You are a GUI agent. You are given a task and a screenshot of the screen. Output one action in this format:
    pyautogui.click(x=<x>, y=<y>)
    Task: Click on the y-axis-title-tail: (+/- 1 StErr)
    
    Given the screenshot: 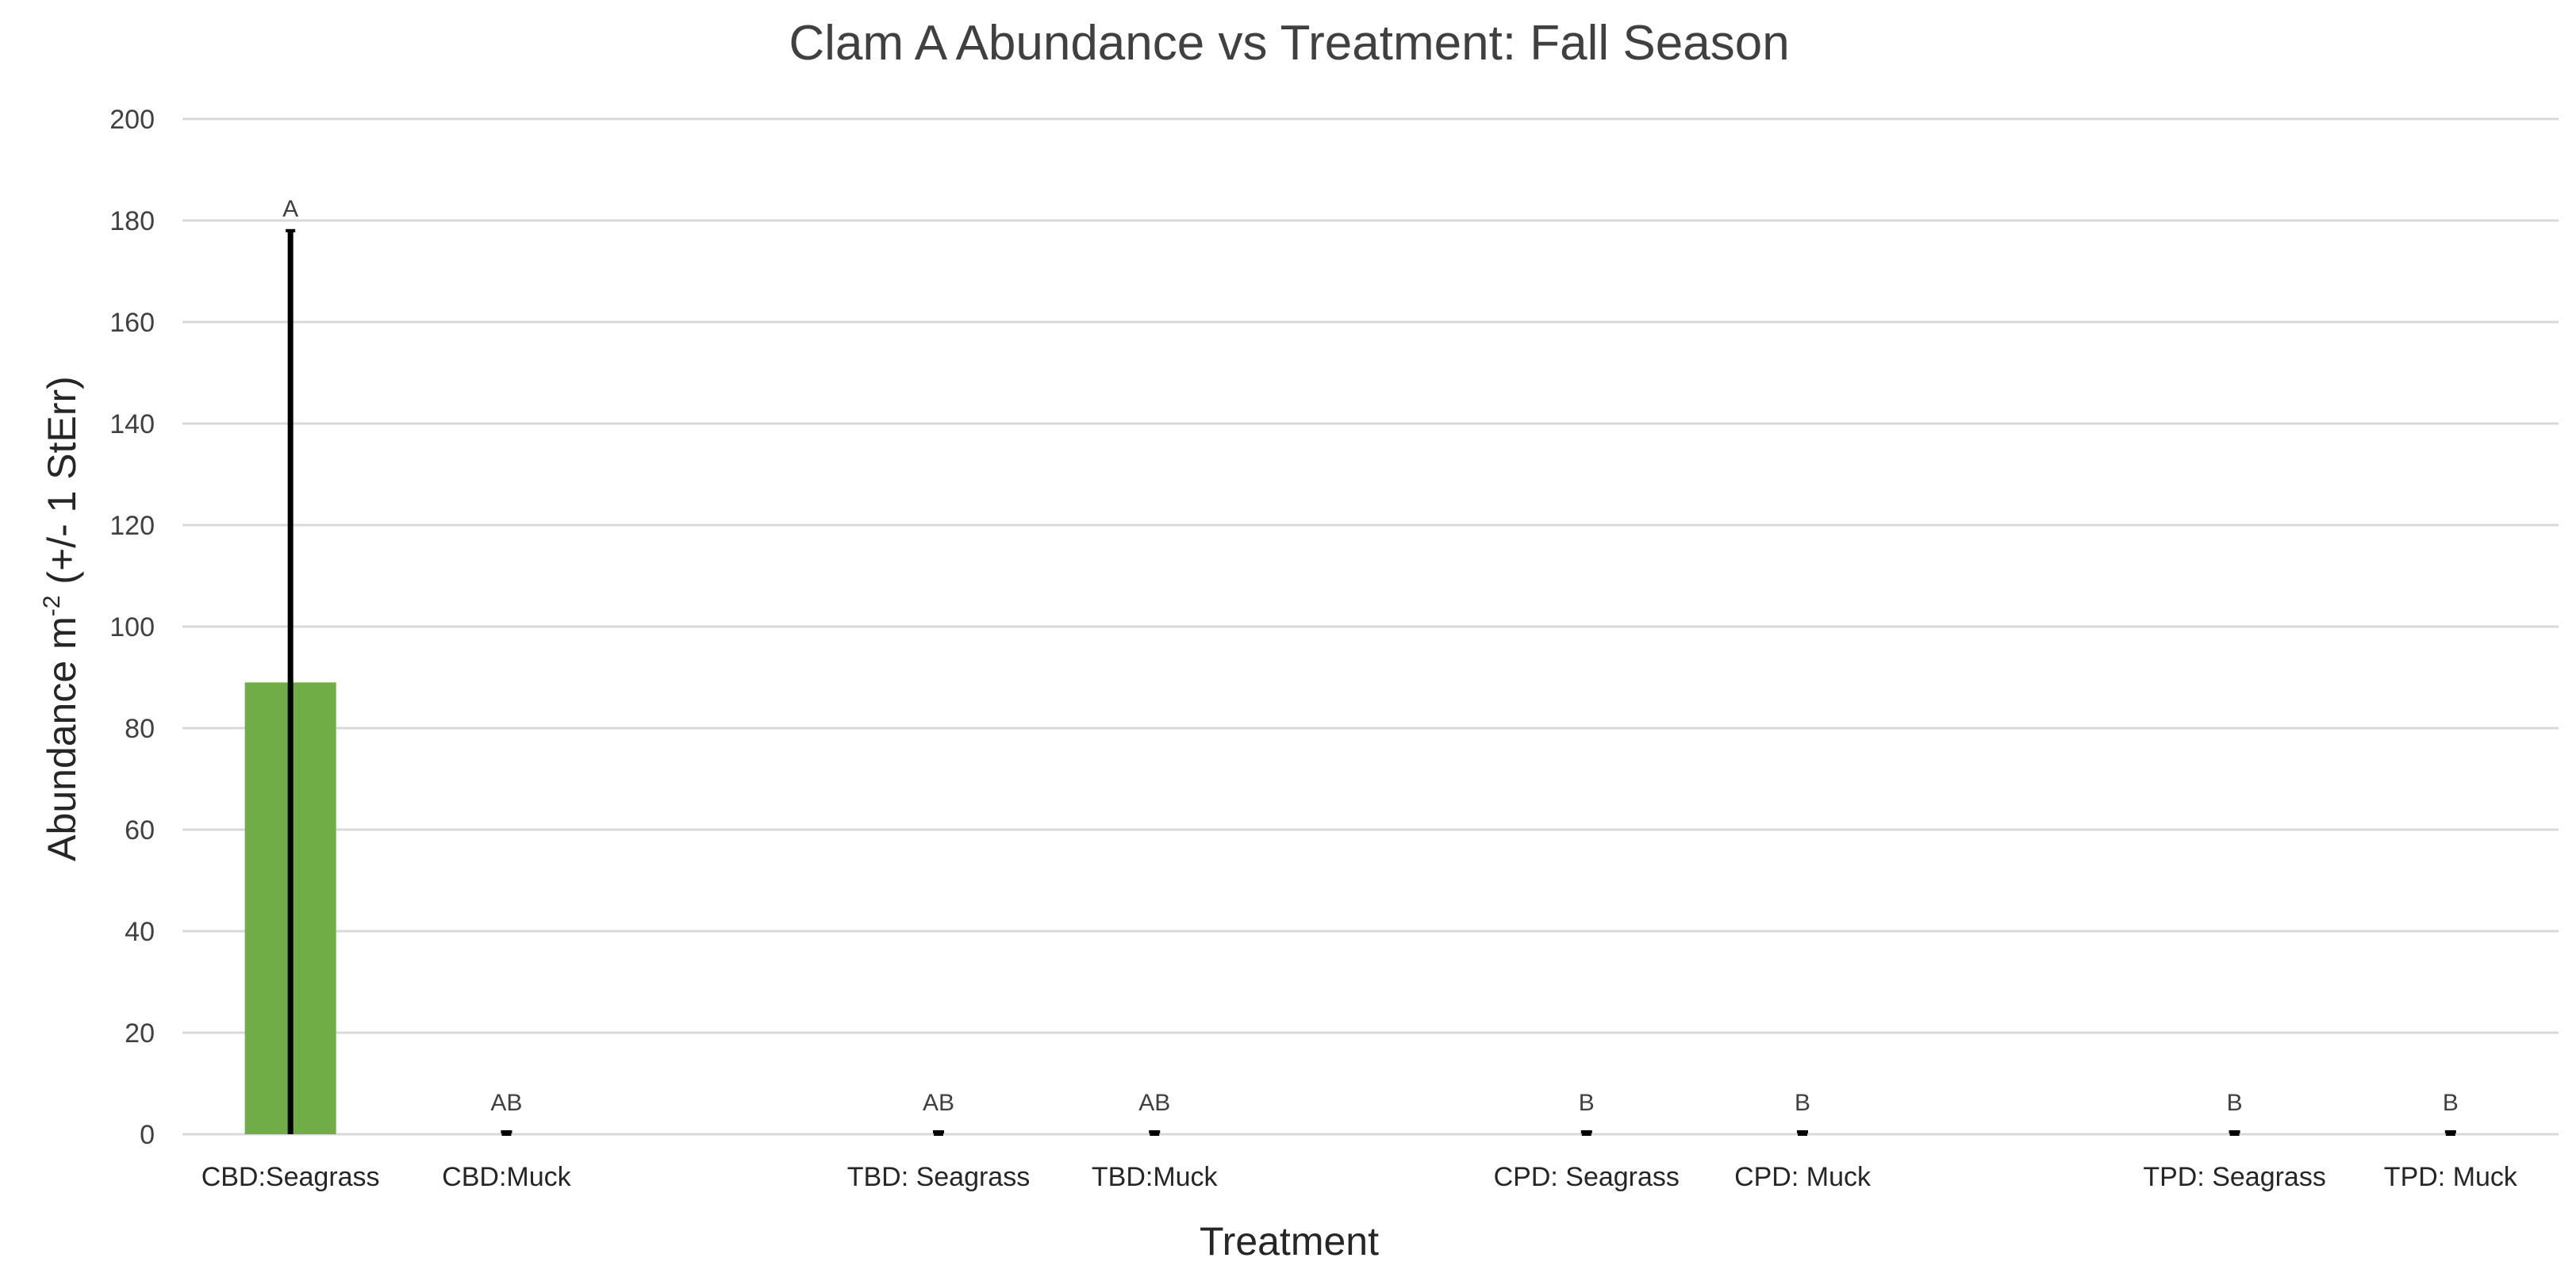 What is the action you would take?
    pyautogui.click(x=62, y=485)
    